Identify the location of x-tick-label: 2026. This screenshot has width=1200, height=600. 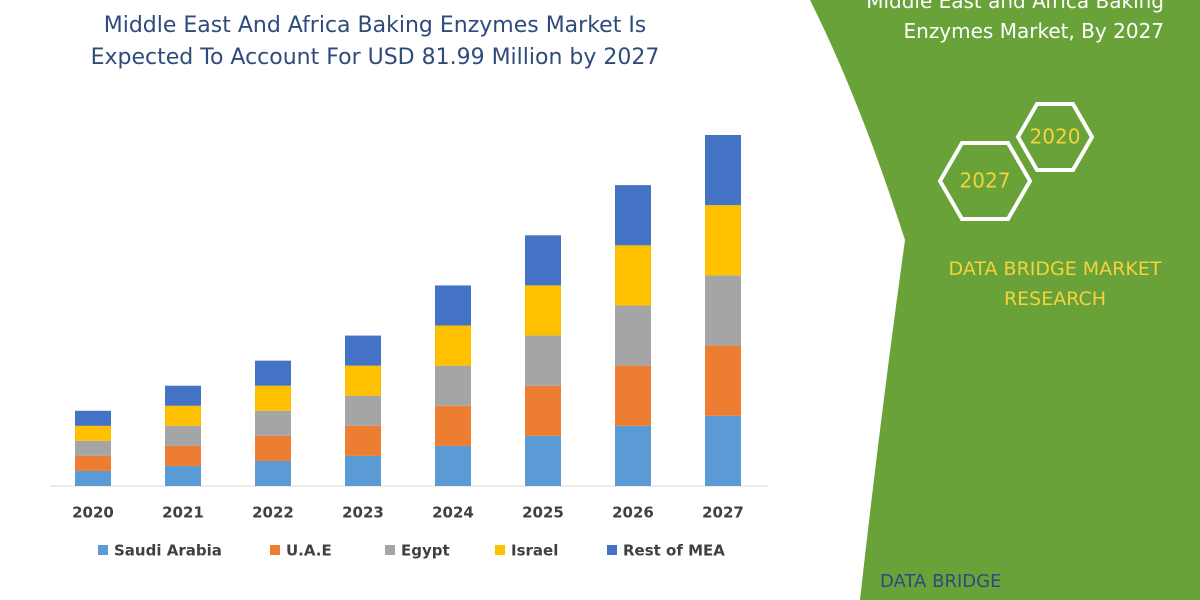
(633, 513).